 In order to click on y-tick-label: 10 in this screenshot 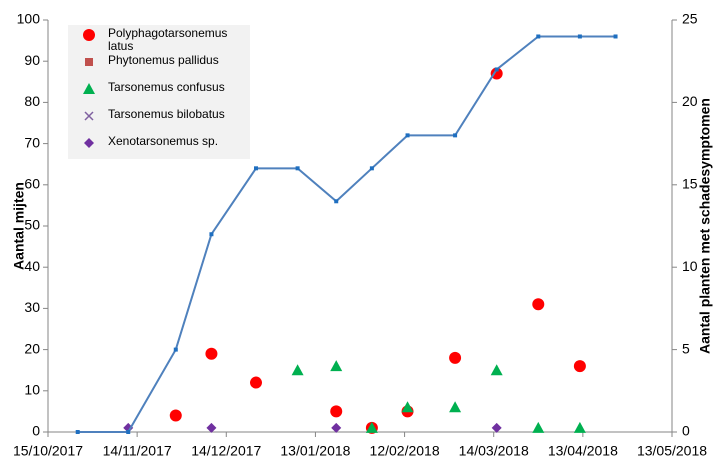, I will do `click(32, 390)`.